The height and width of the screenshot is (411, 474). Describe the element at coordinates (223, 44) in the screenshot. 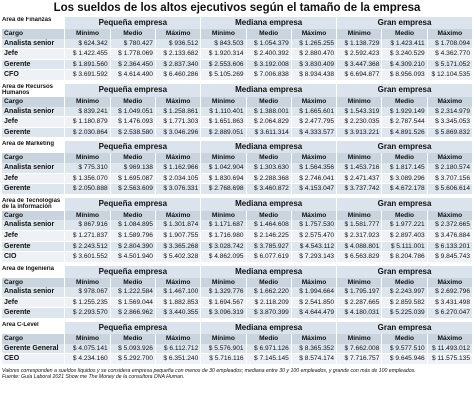

I see `salary-cell: $ 843.503` at that location.